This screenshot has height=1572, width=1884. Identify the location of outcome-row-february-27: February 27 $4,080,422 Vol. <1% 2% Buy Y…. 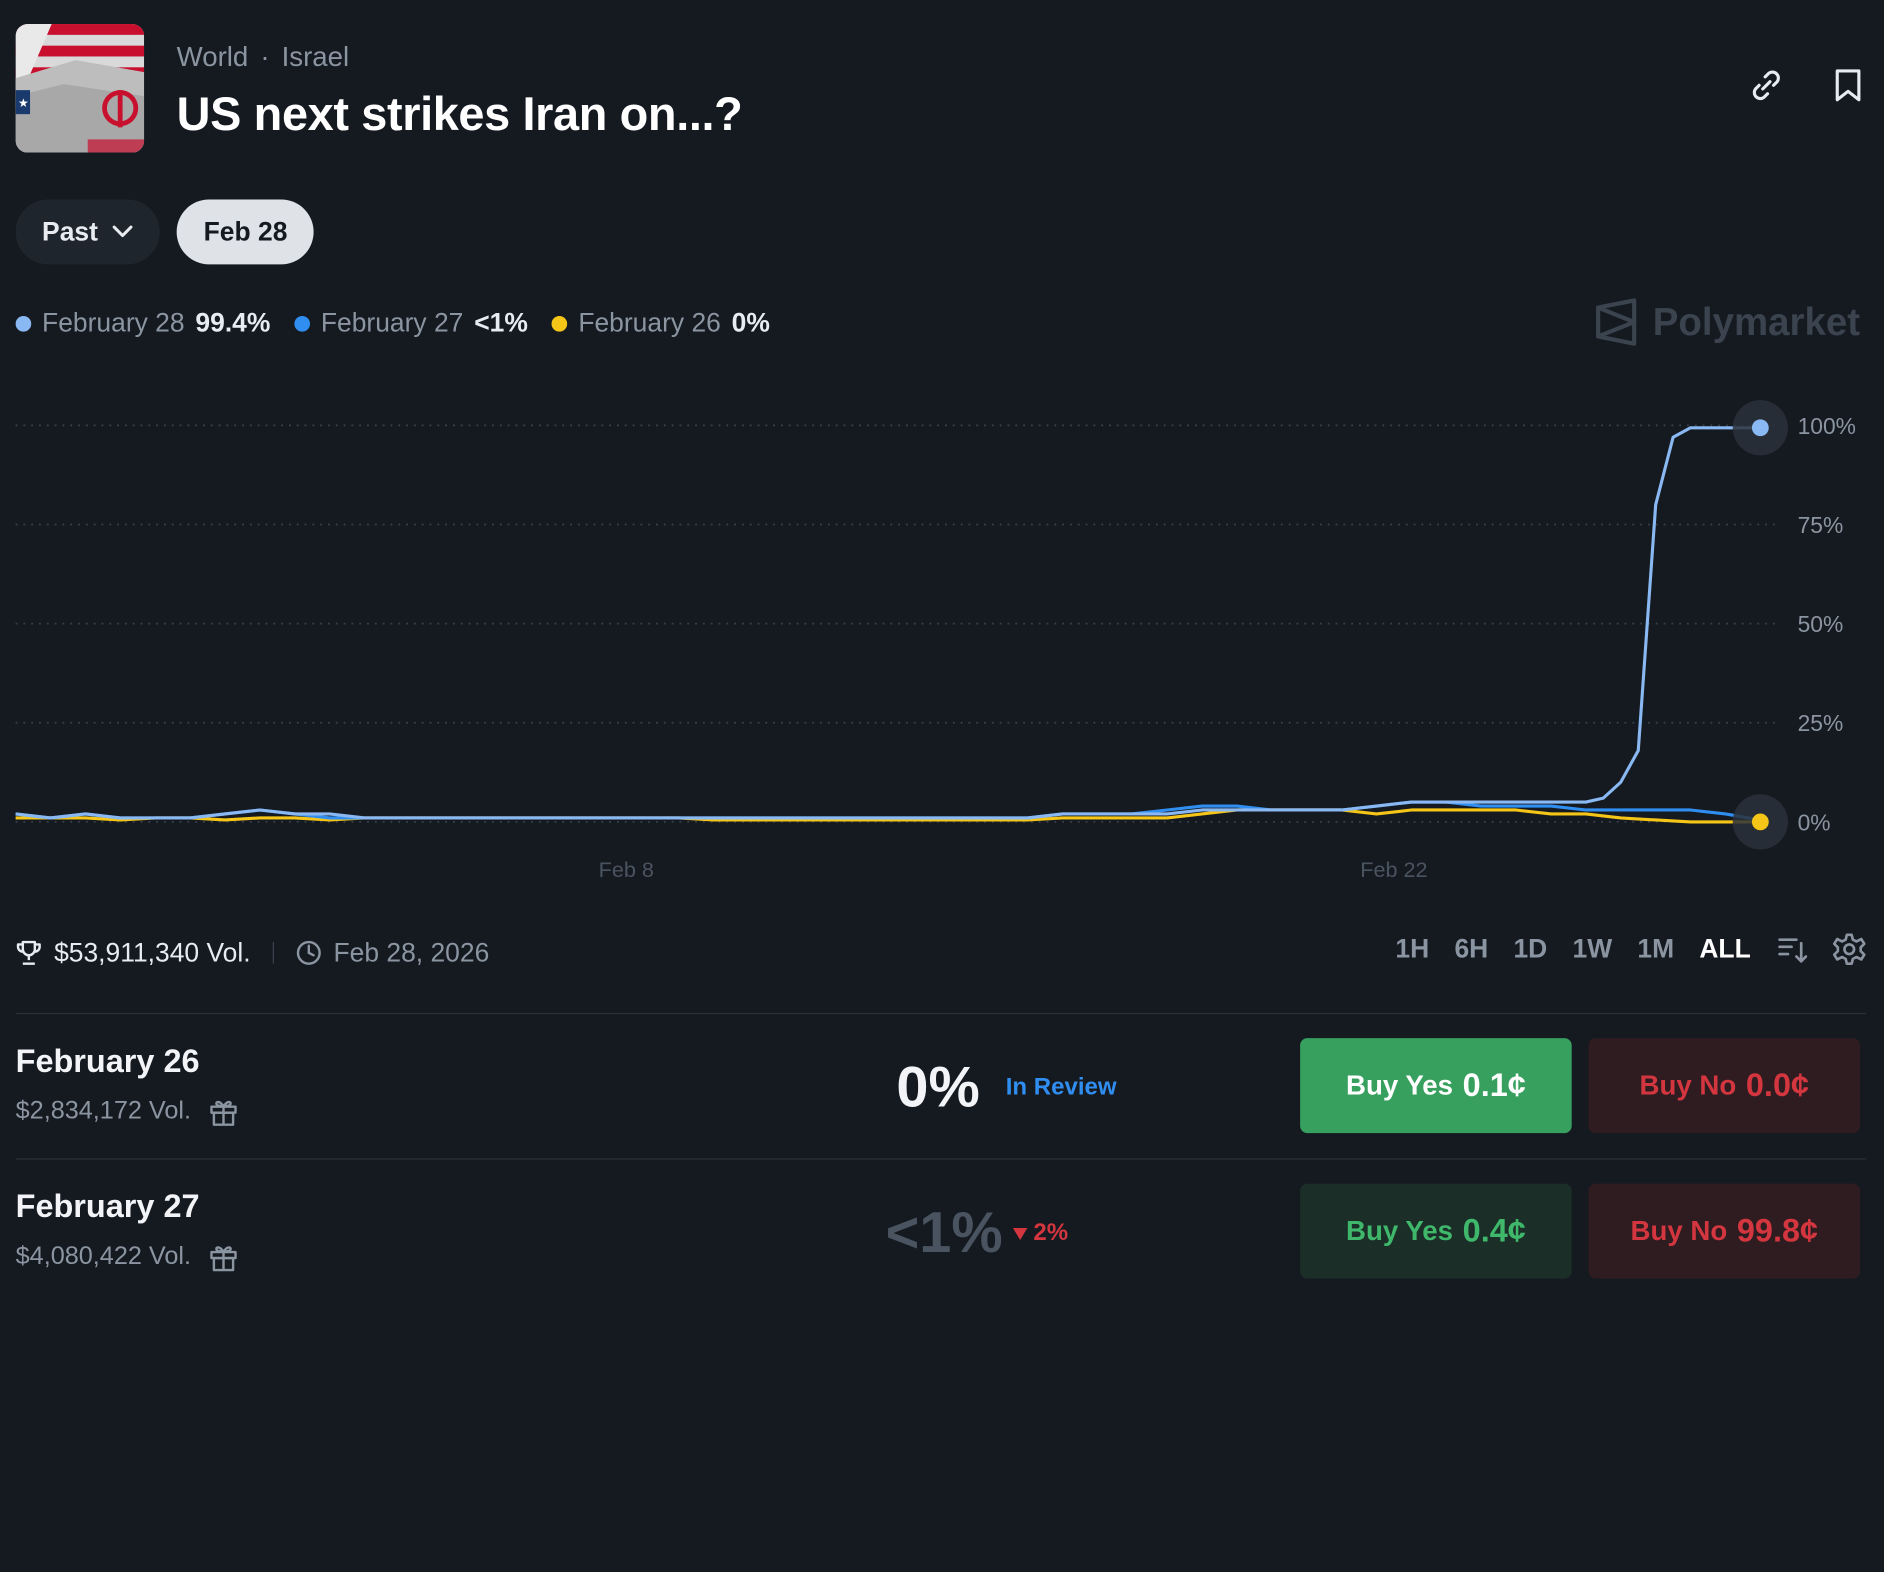
(941, 1230).